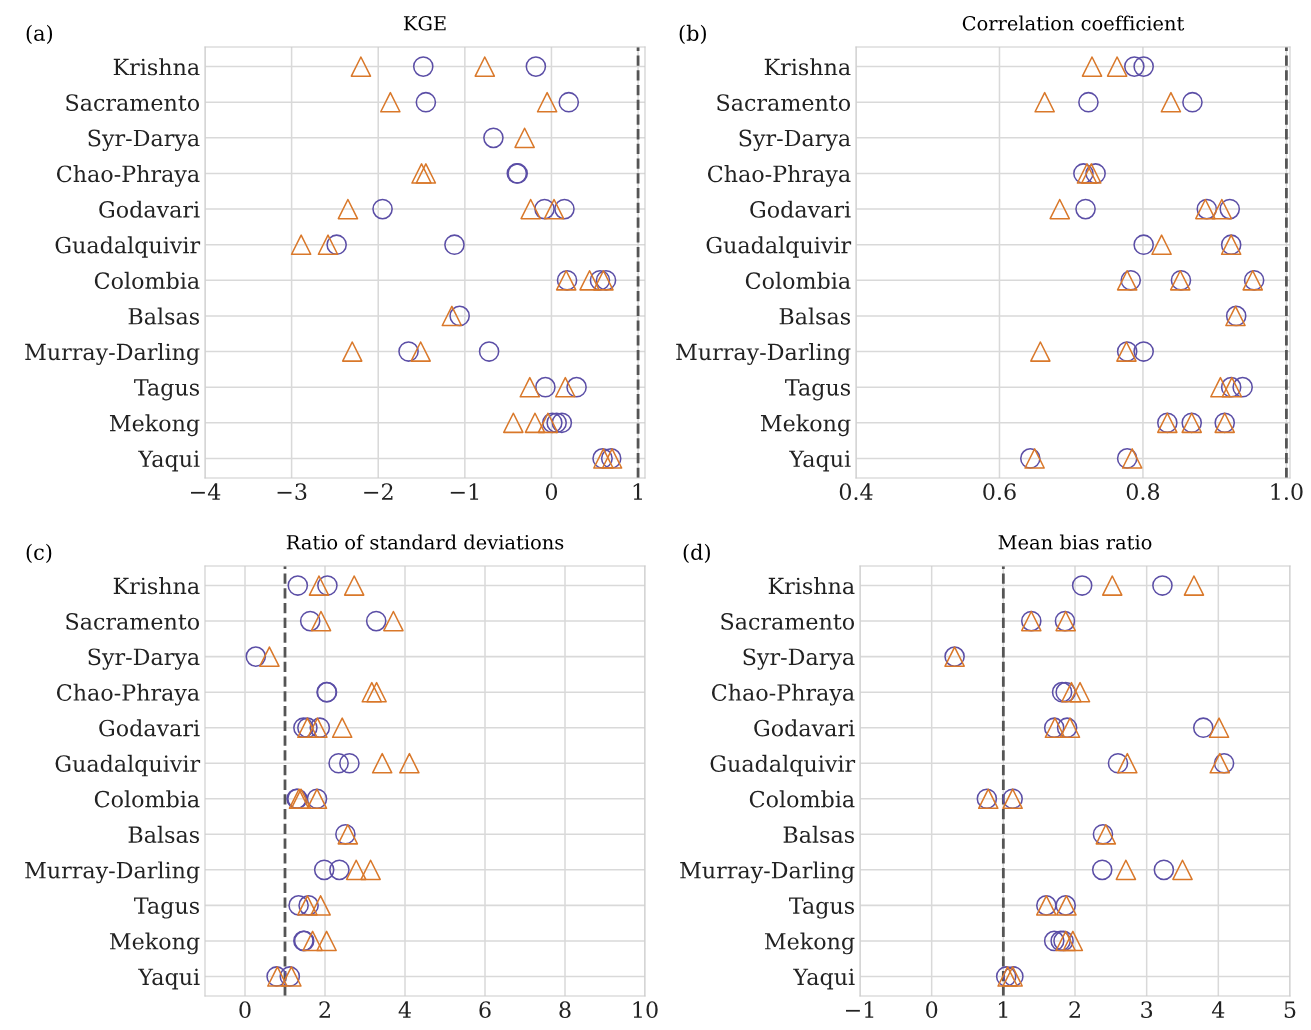 The width and height of the screenshot is (1311, 1030). I want to click on text: (d), so click(696, 553).